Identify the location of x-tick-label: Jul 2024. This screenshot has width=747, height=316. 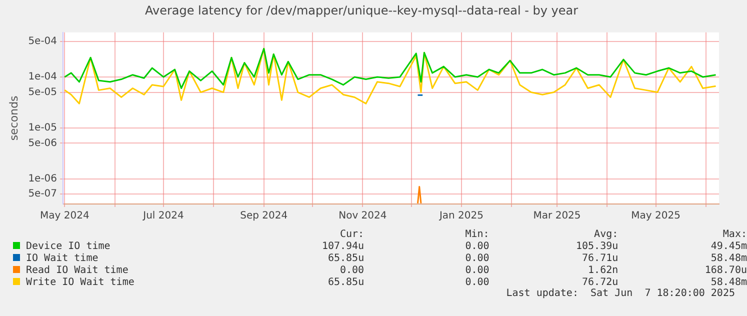
(163, 216).